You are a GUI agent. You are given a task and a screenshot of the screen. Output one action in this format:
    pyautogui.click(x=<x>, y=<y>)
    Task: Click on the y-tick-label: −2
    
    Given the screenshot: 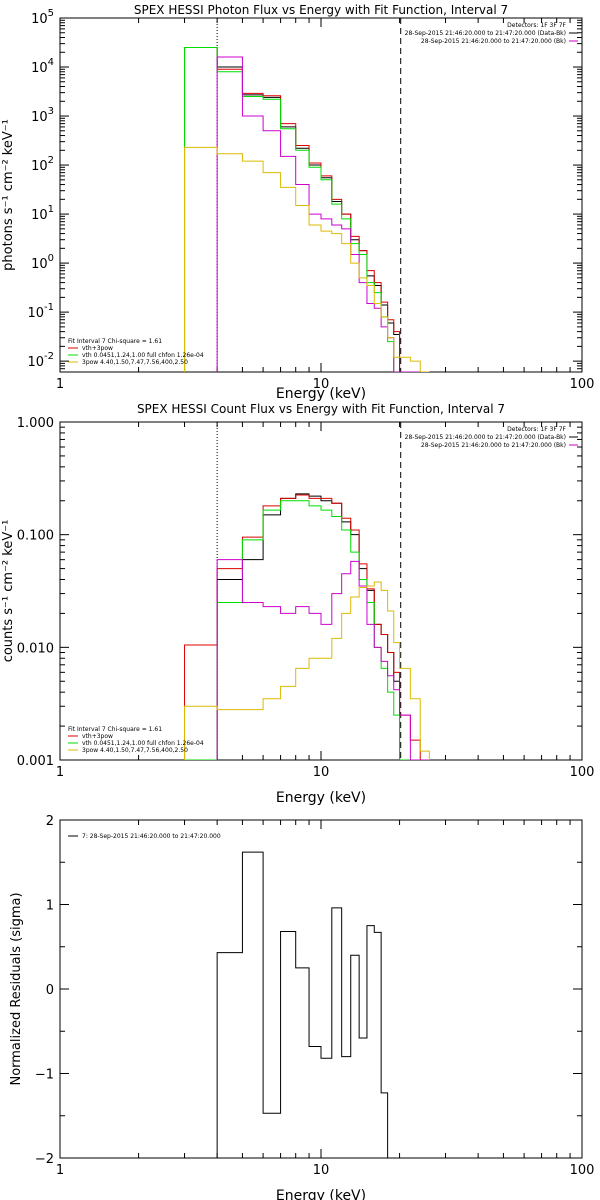 What is the action you would take?
    pyautogui.click(x=44, y=1159)
    